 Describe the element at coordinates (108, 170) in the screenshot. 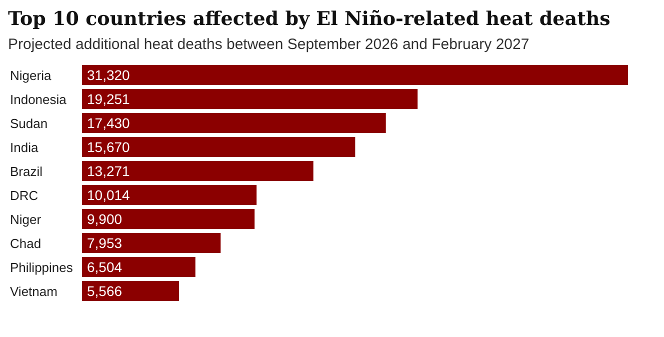

I see `data-label: 13,271` at that location.